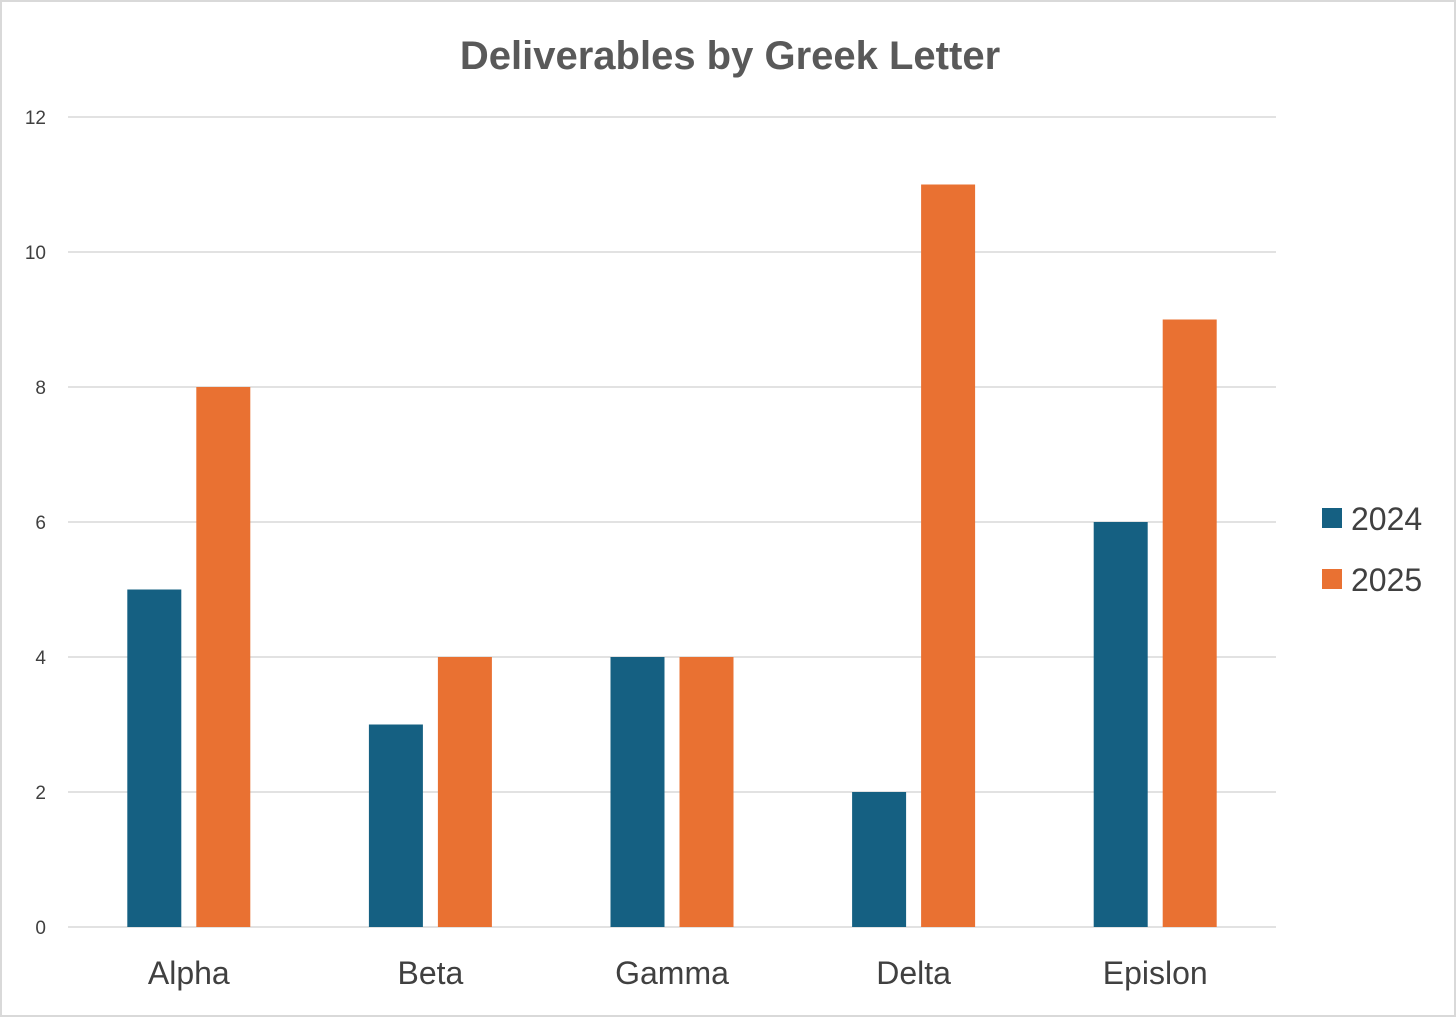 The height and width of the screenshot is (1019, 1456). I want to click on y-tick-label: 8, so click(40, 388).